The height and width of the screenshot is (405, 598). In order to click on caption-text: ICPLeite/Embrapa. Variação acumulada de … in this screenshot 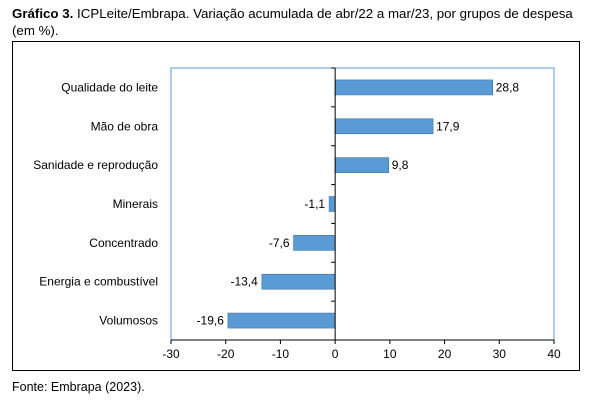, I will do `click(292, 22)`.